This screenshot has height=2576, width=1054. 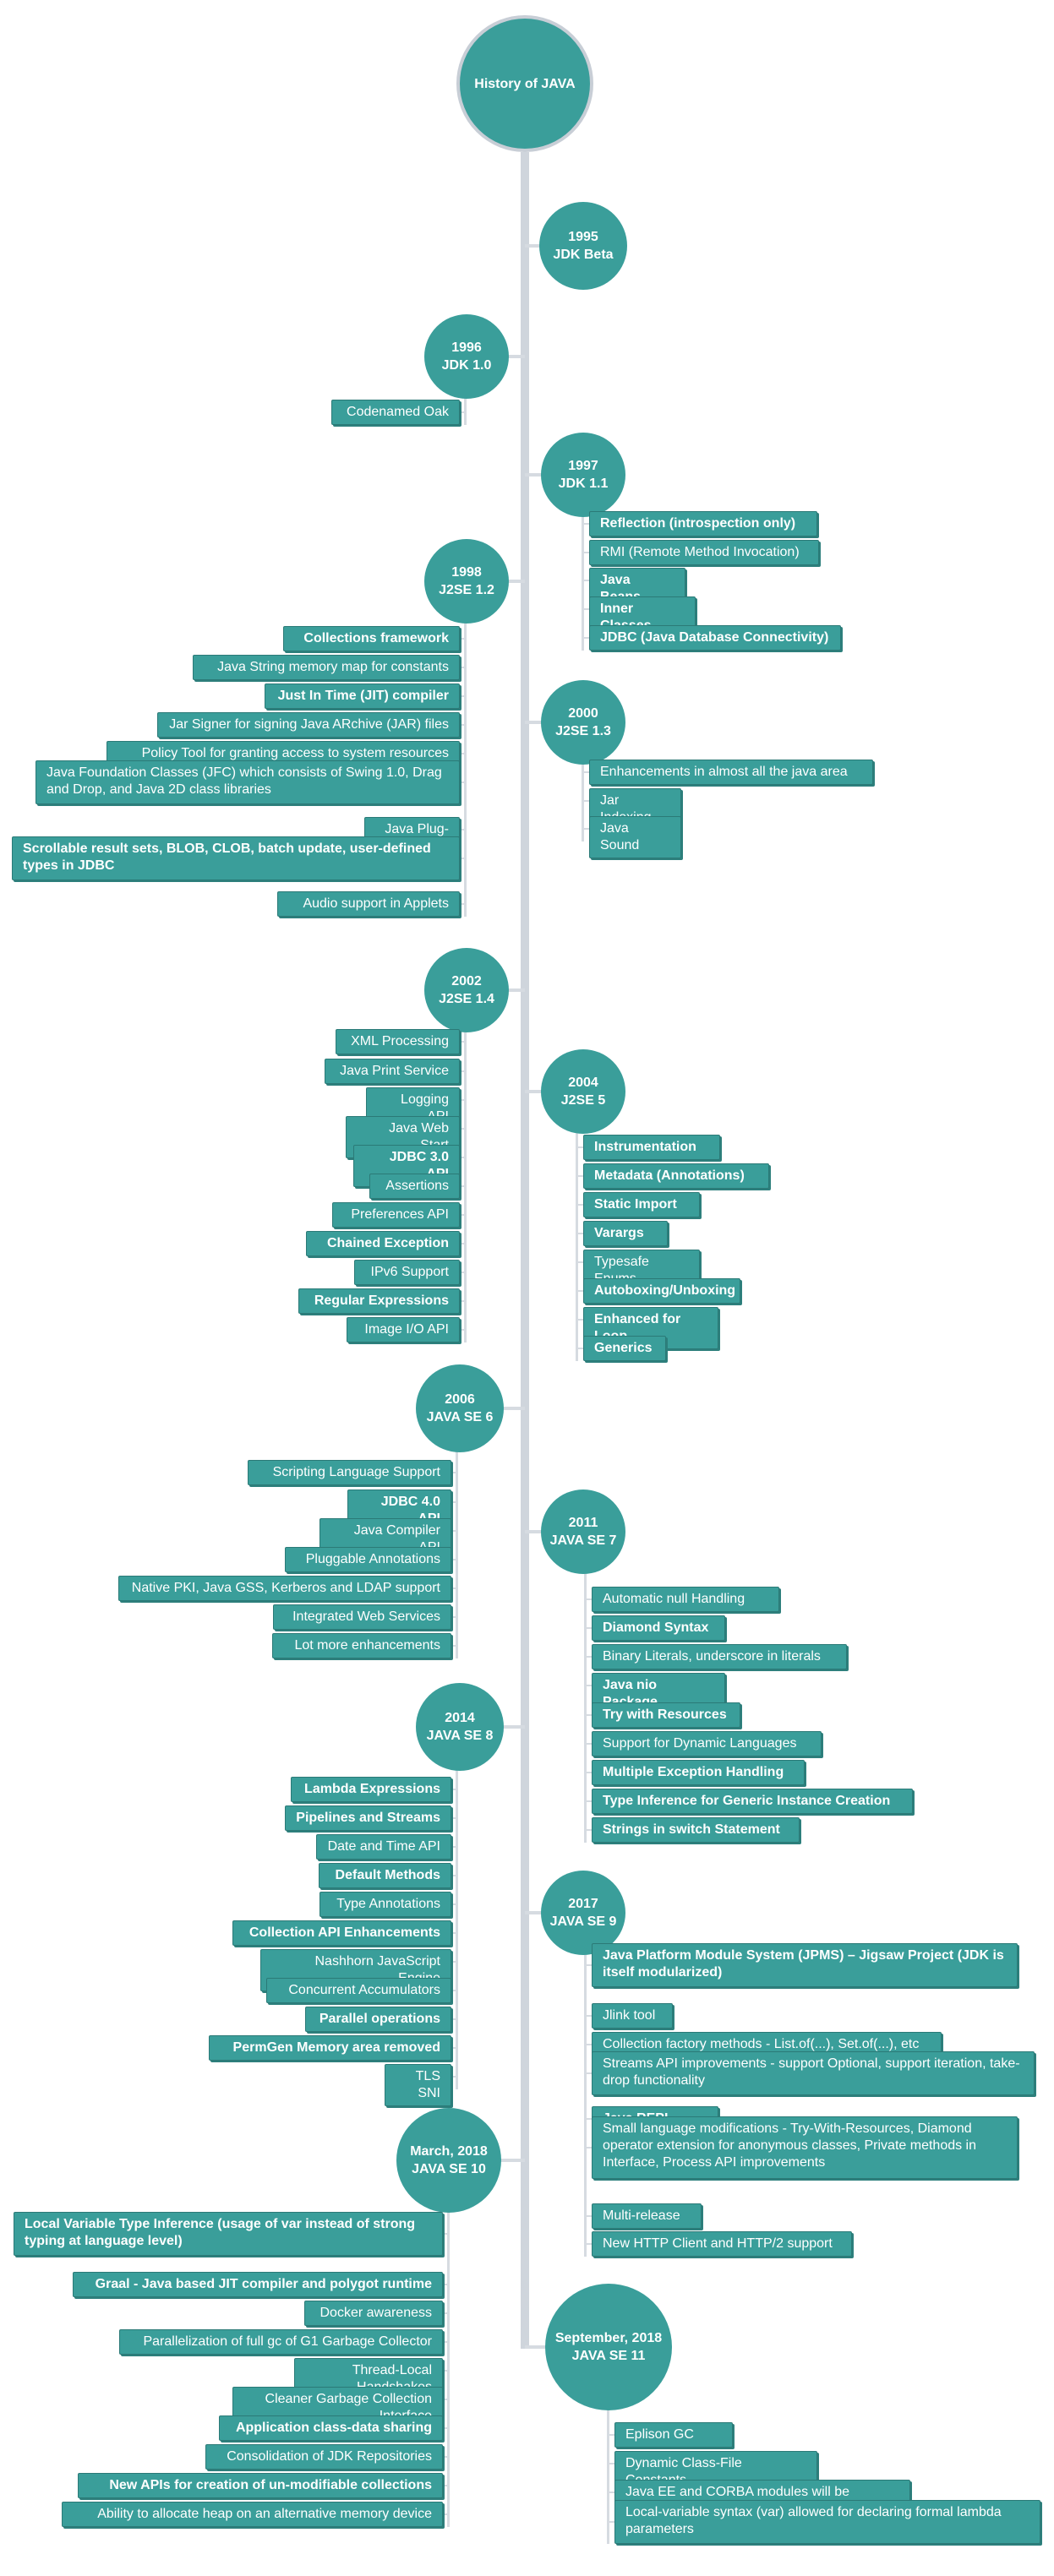 What do you see at coordinates (583, 1913) in the screenshot?
I see `release-node: 2017 JAVA SE 9` at bounding box center [583, 1913].